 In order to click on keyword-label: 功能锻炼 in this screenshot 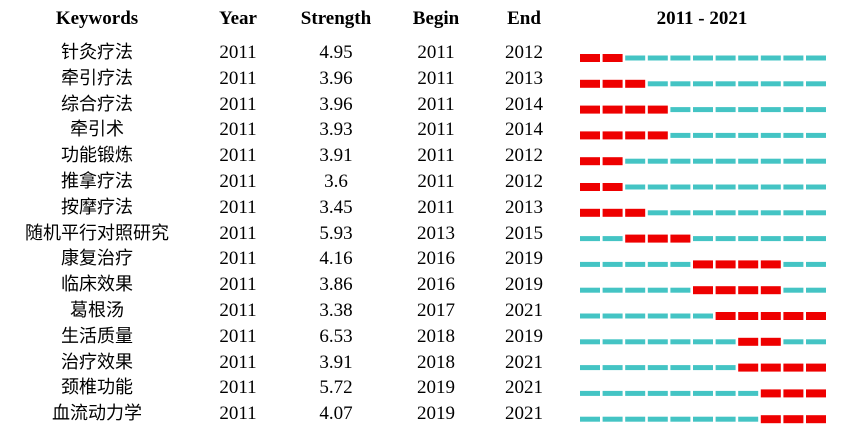, I will do `click(97, 156)`.